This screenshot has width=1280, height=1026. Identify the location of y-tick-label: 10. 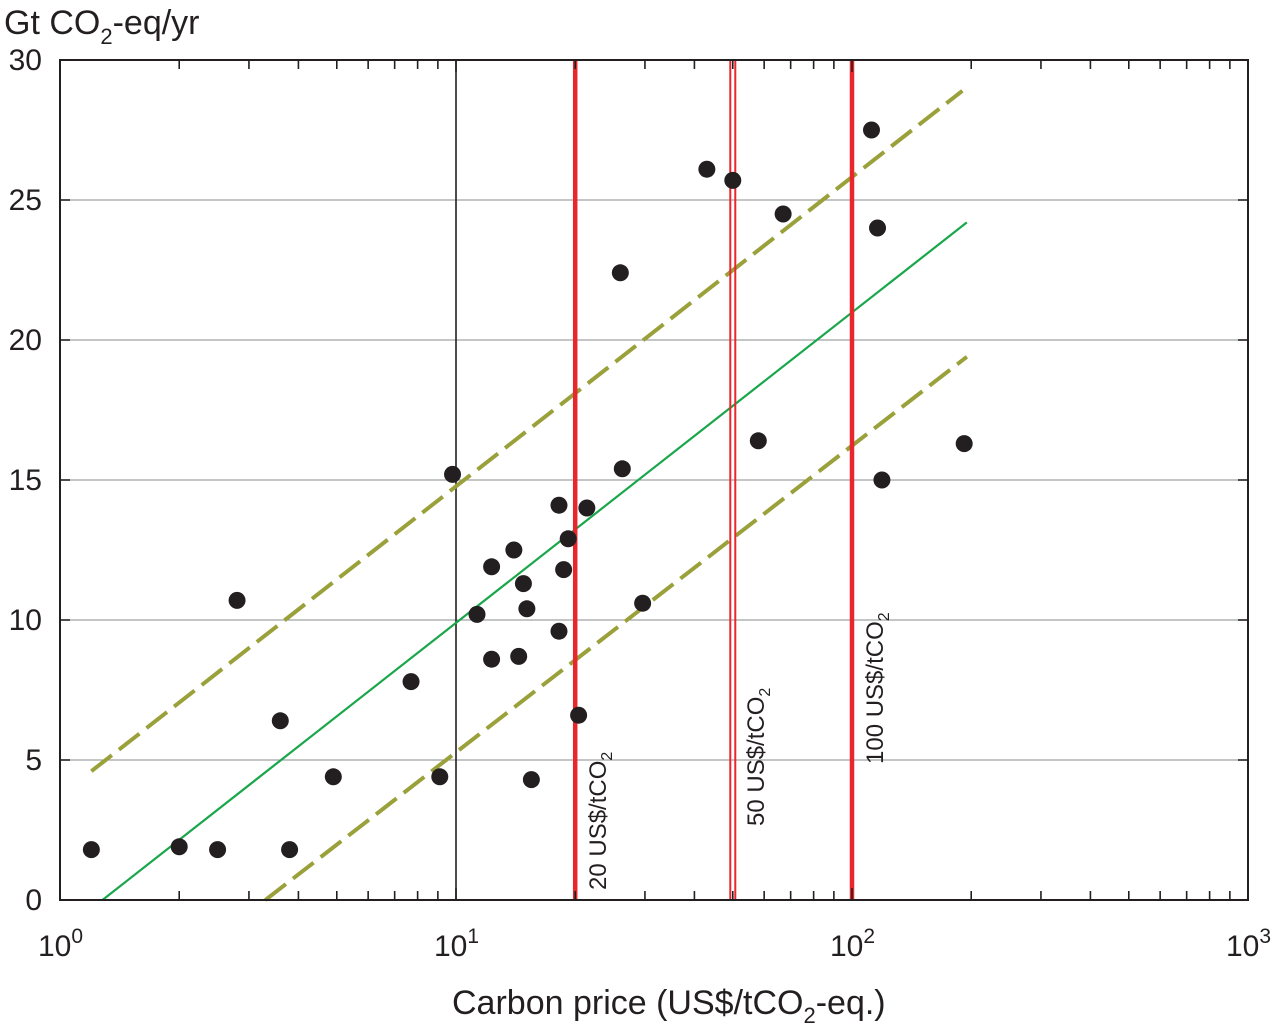
(25, 620).